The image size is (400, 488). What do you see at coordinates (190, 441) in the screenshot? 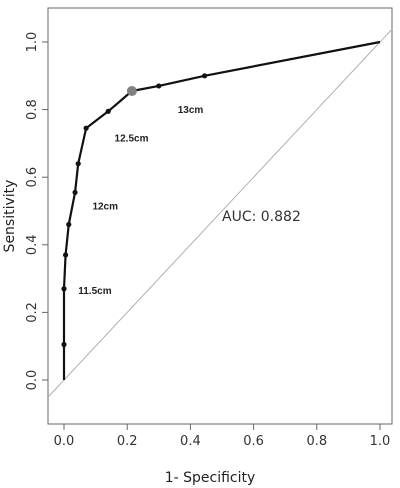
I see `x-tick-label: 0.4` at bounding box center [190, 441].